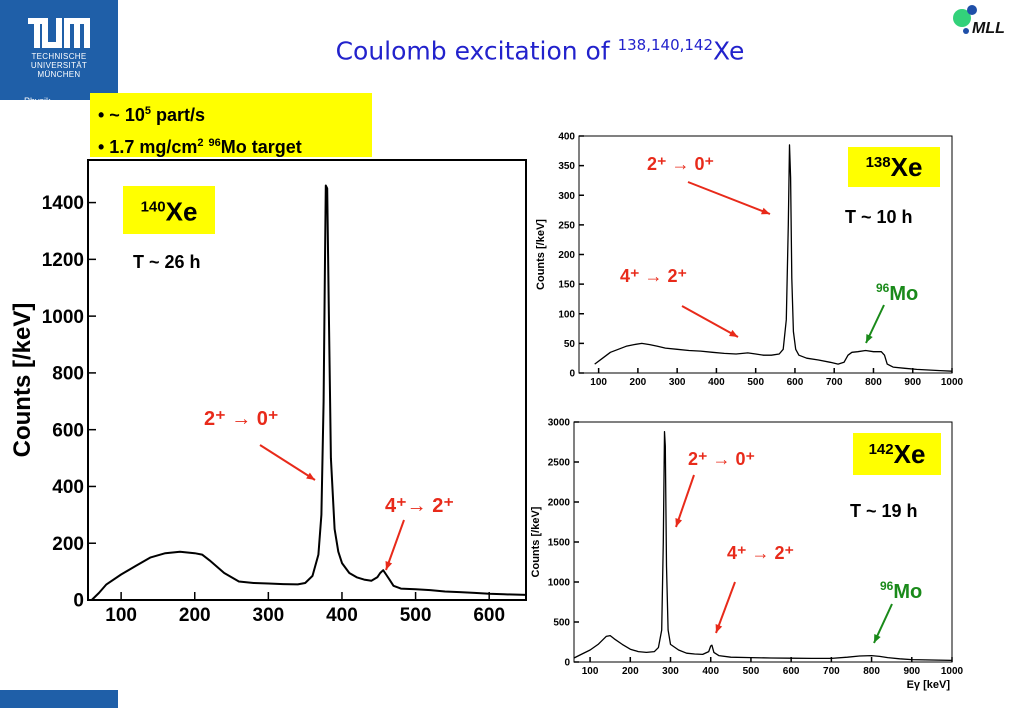 The width and height of the screenshot is (1023, 708). I want to click on y-tick-label: 350, so click(566, 166).